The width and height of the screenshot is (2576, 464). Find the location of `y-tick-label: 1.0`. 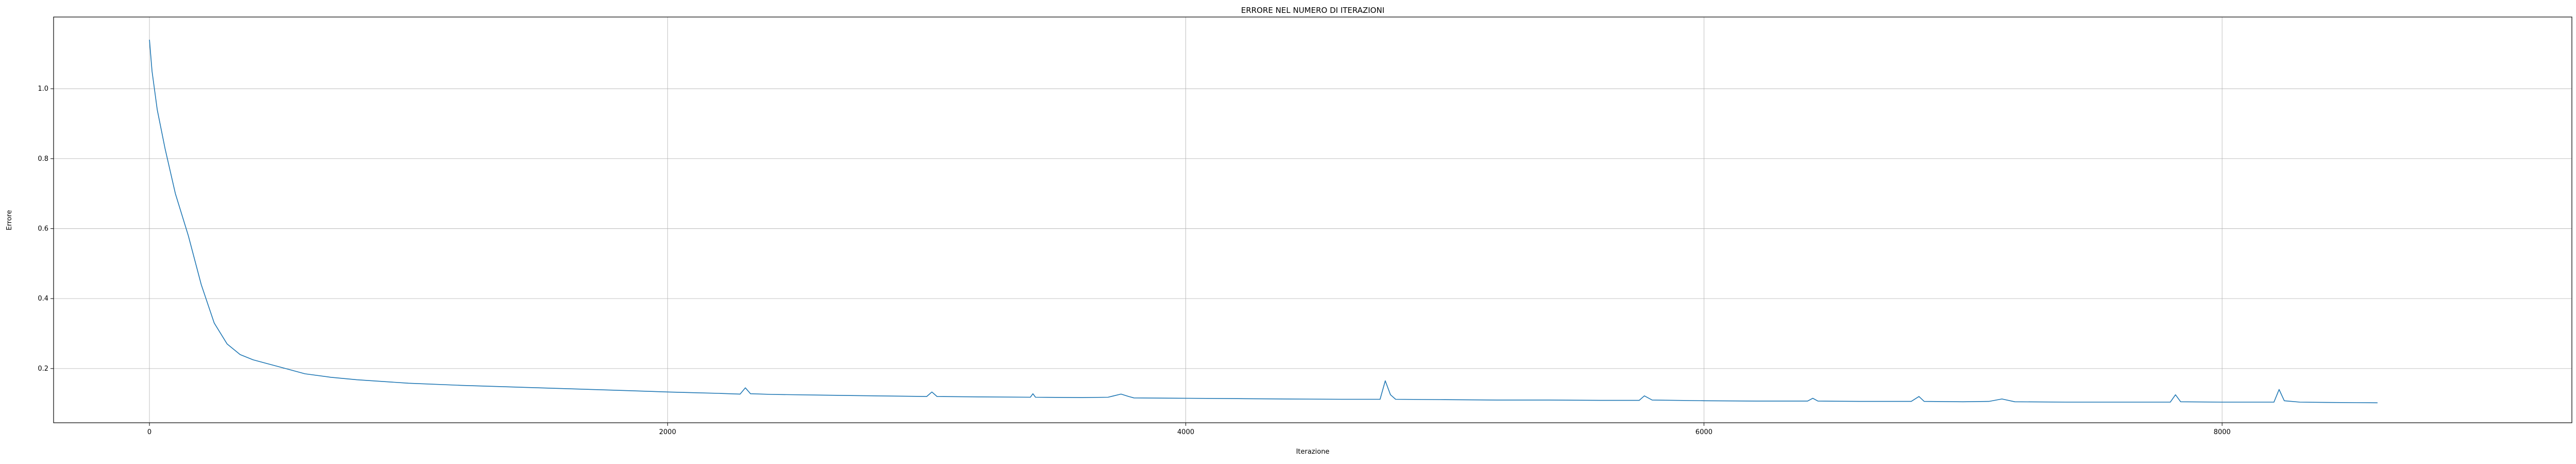

y-tick-label: 1.0 is located at coordinates (43, 89).